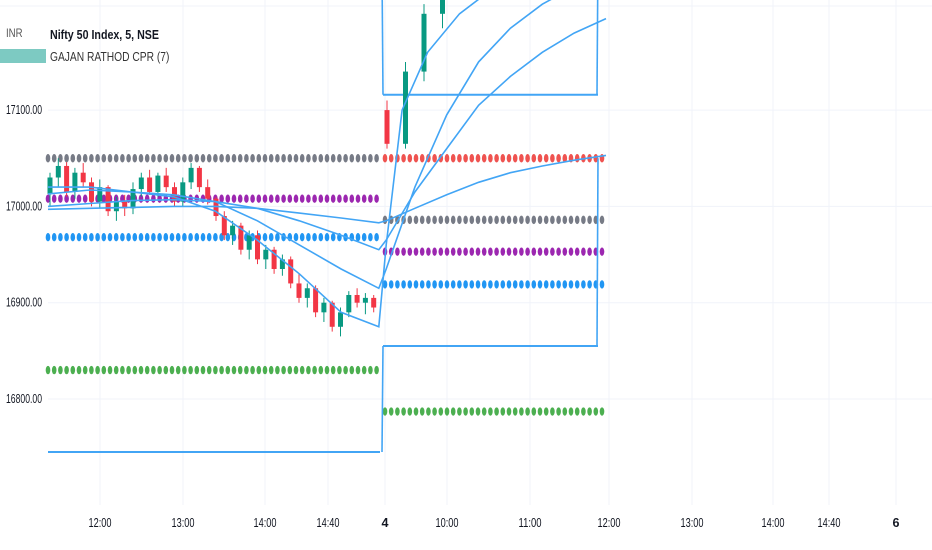 This screenshot has height=550, width=932. Describe the element at coordinates (597, 47) in the screenshot. I see `level-connector` at that location.